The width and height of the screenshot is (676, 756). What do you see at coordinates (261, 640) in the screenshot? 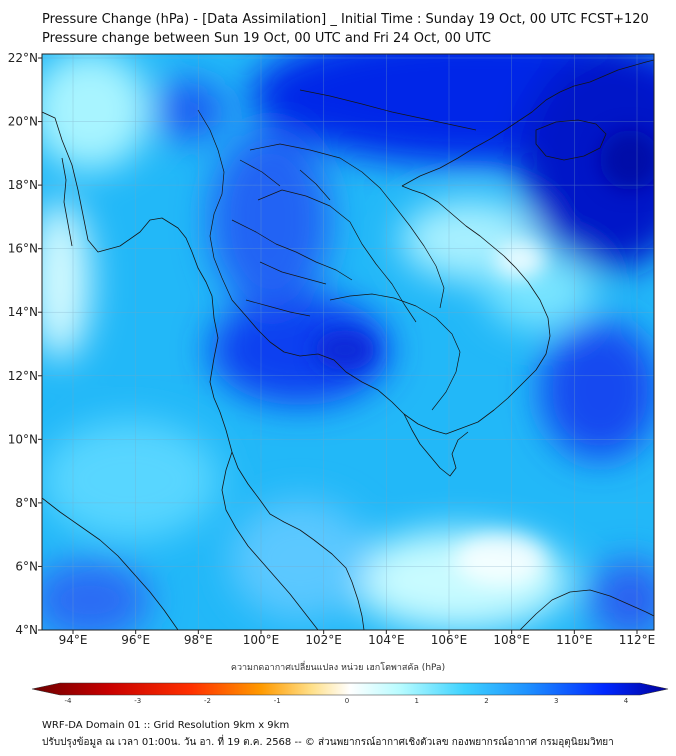
I see `lon-tick-label: 100°E` at bounding box center [261, 640].